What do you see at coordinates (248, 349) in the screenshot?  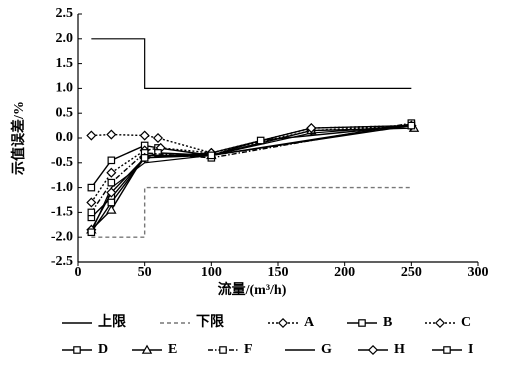 I see `legend-label: F` at bounding box center [248, 349].